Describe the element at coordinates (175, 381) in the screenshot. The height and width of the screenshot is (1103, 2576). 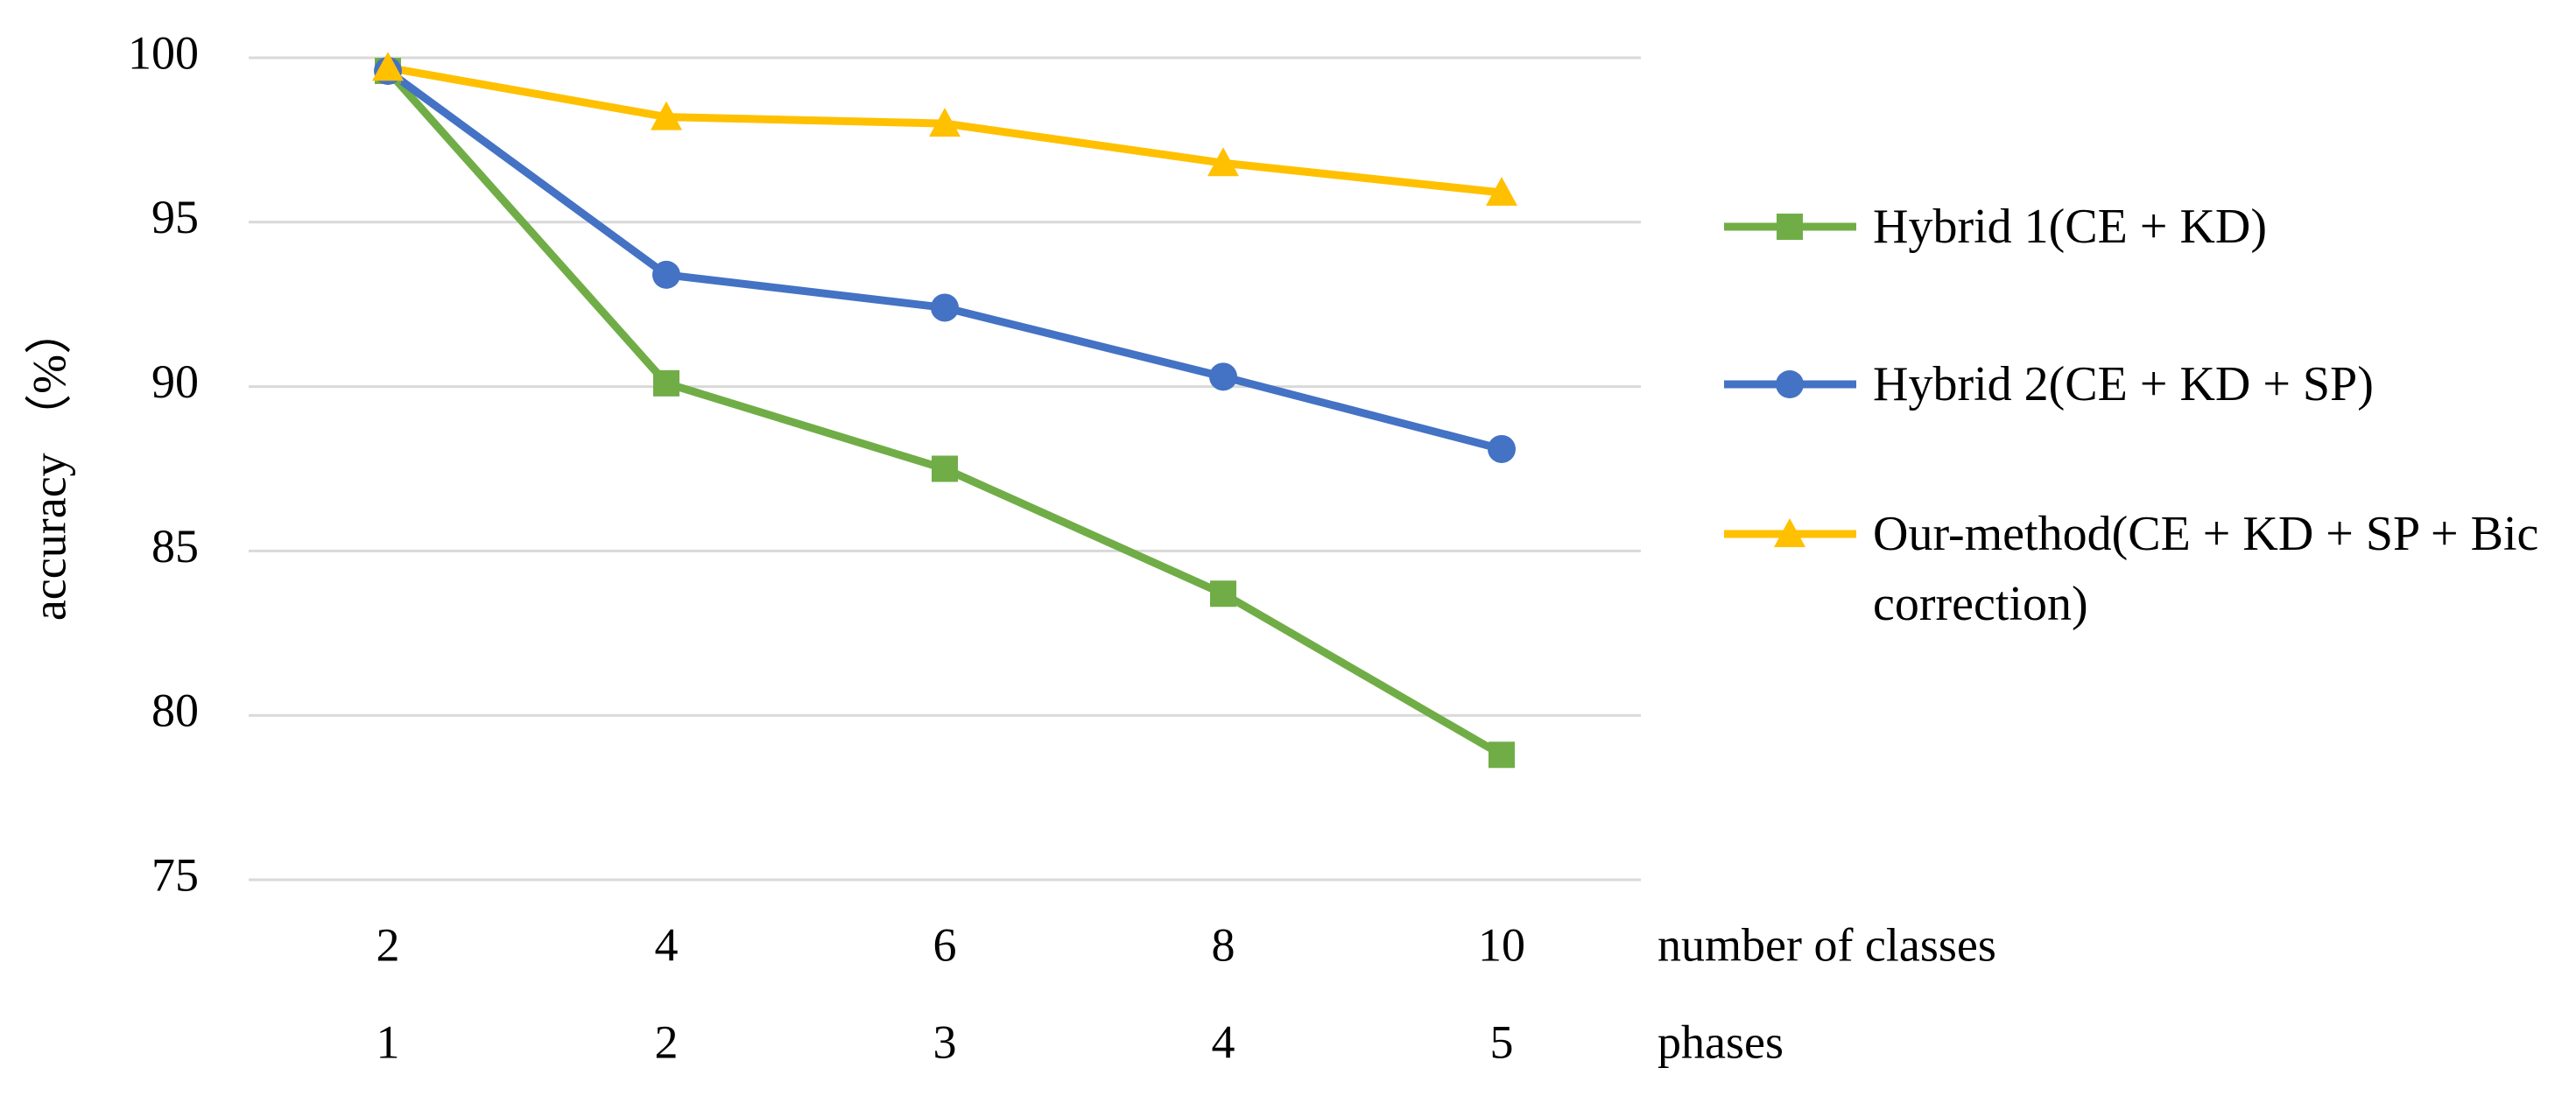
I see `y-tick-label: 90` at that location.